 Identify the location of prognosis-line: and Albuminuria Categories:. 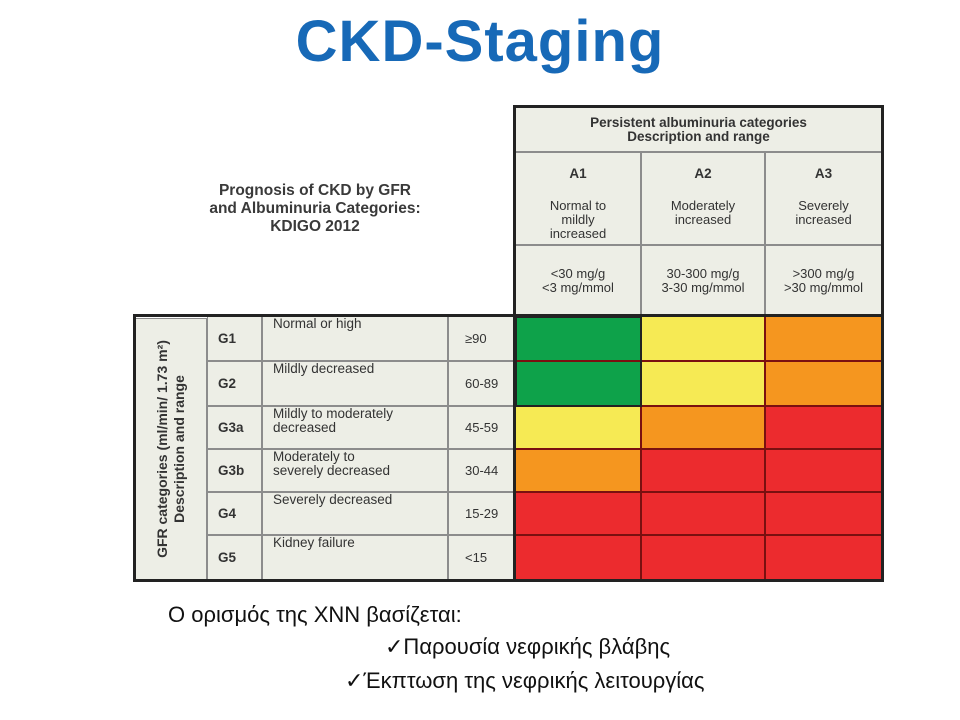
(315, 208).